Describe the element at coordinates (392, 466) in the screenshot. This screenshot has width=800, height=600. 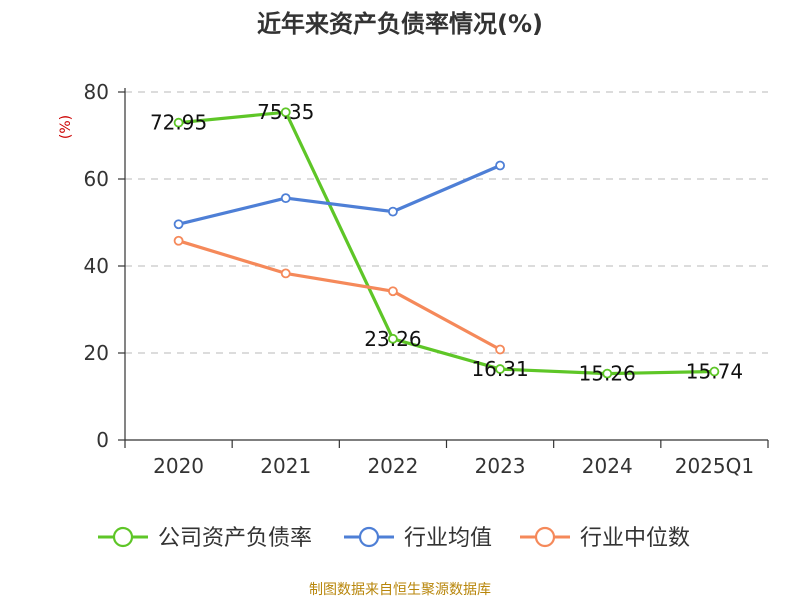
I see `x-tick-label: 2022` at that location.